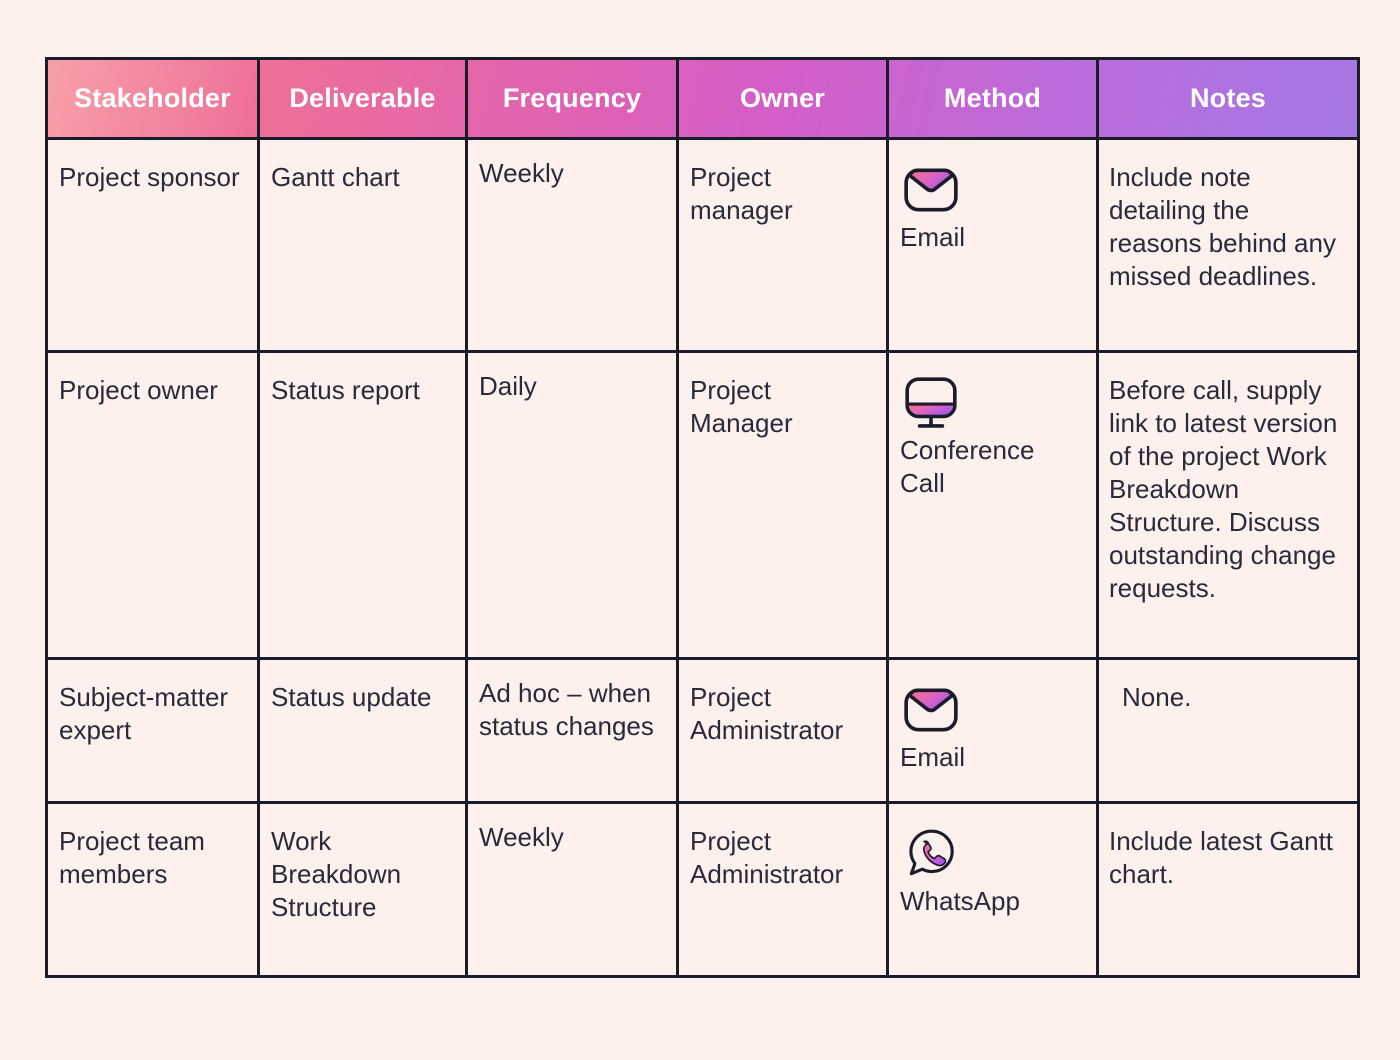 The width and height of the screenshot is (1400, 1060). What do you see at coordinates (572, 730) in the screenshot?
I see `frequency-cell: Ad hoc – when status changes` at bounding box center [572, 730].